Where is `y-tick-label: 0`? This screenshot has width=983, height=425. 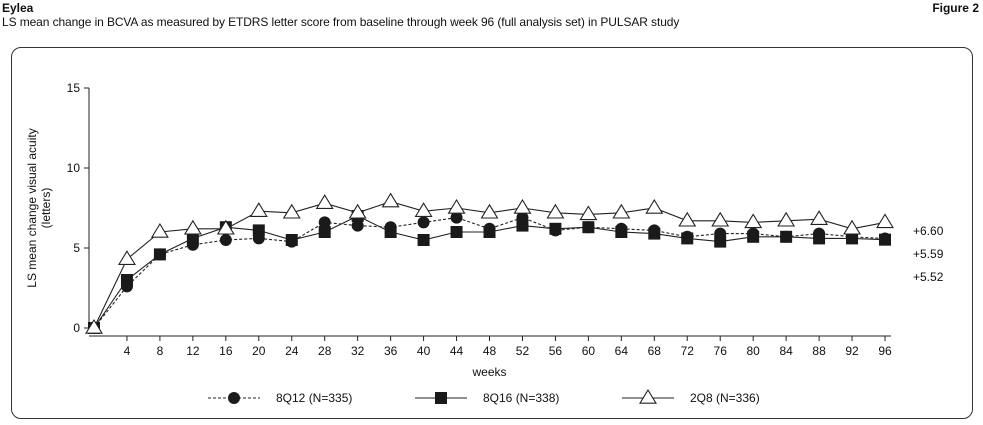 y-tick-label: 0 is located at coordinates (76, 328).